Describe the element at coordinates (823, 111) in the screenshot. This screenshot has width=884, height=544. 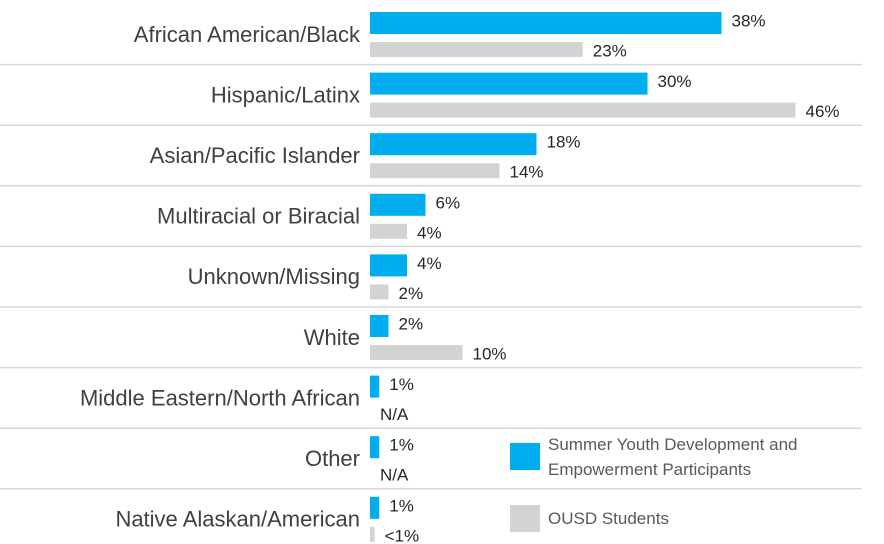
I see `value-label: 46%` at that location.